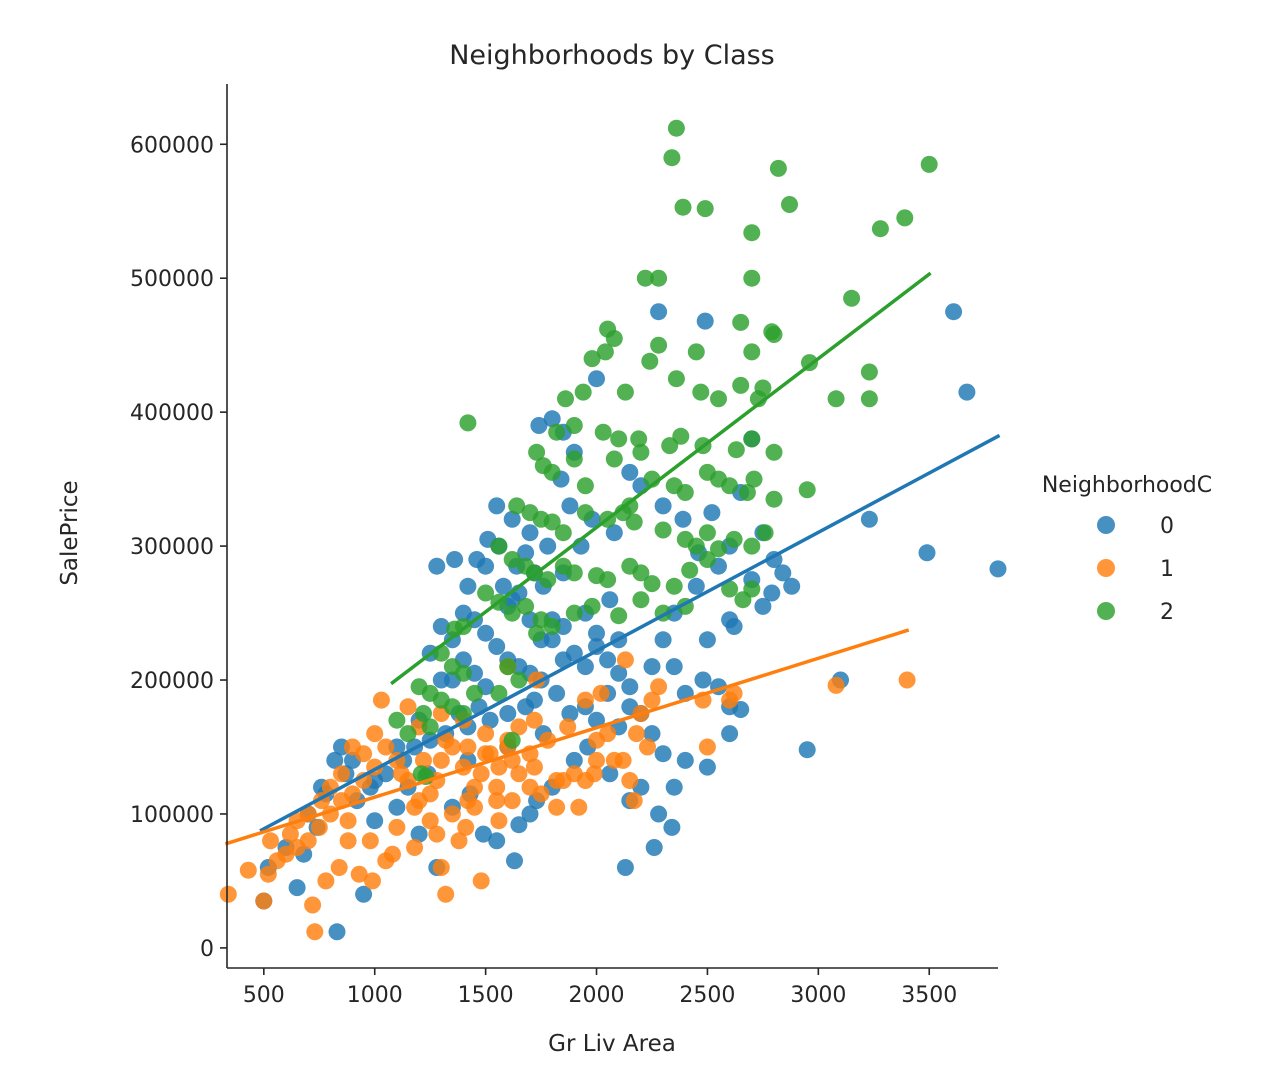 This screenshot has height=1085, width=1271. What do you see at coordinates (486, 995) in the screenshot?
I see `x-tick-label: 1500` at bounding box center [486, 995].